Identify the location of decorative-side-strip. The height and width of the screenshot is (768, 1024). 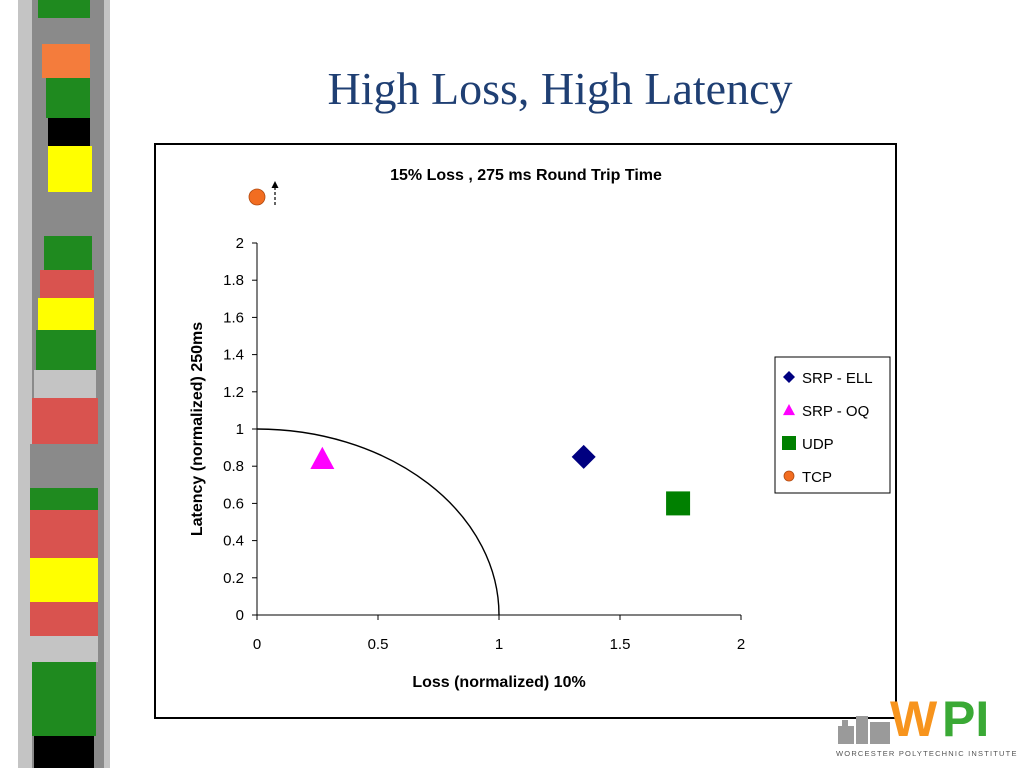
(64, 384).